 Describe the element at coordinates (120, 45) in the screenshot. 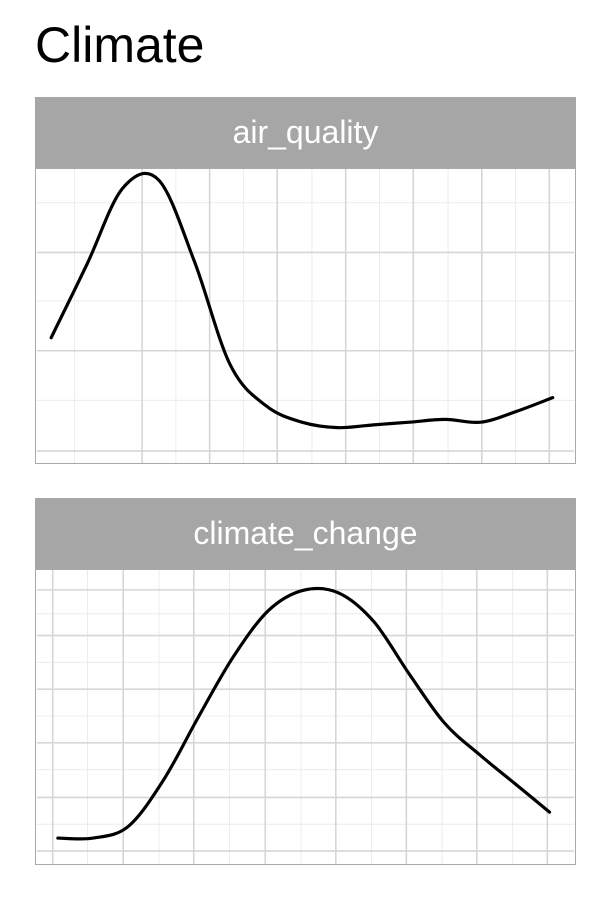

I see `page-title: Climate` at that location.